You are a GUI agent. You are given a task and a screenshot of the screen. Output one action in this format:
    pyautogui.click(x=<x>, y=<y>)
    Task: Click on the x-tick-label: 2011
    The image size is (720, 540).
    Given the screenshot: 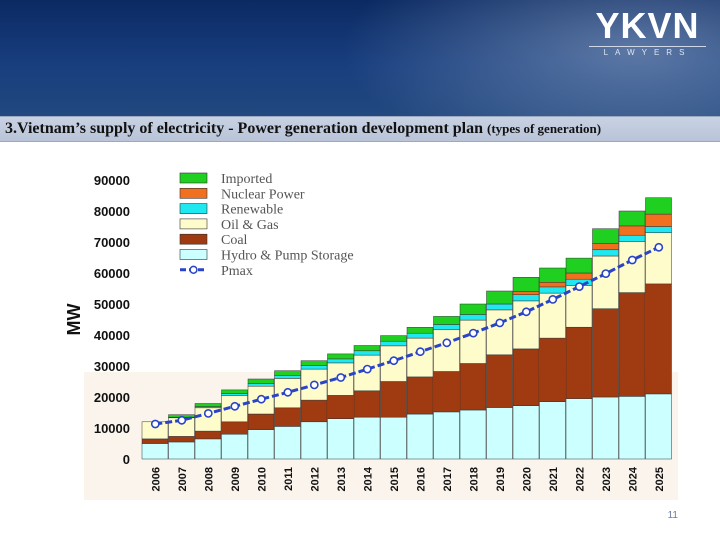 What is the action you would take?
    pyautogui.click(x=289, y=479)
    